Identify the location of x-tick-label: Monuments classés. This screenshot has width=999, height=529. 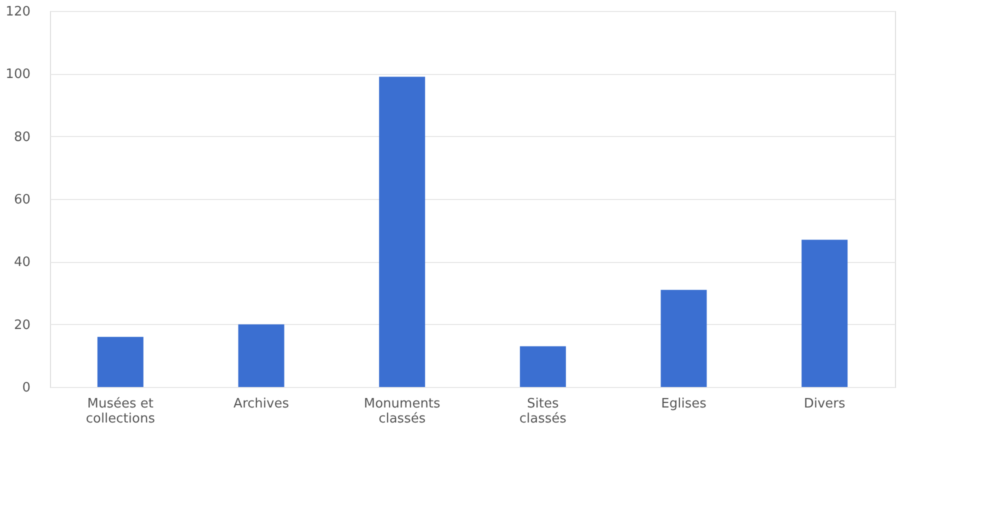
(402, 411).